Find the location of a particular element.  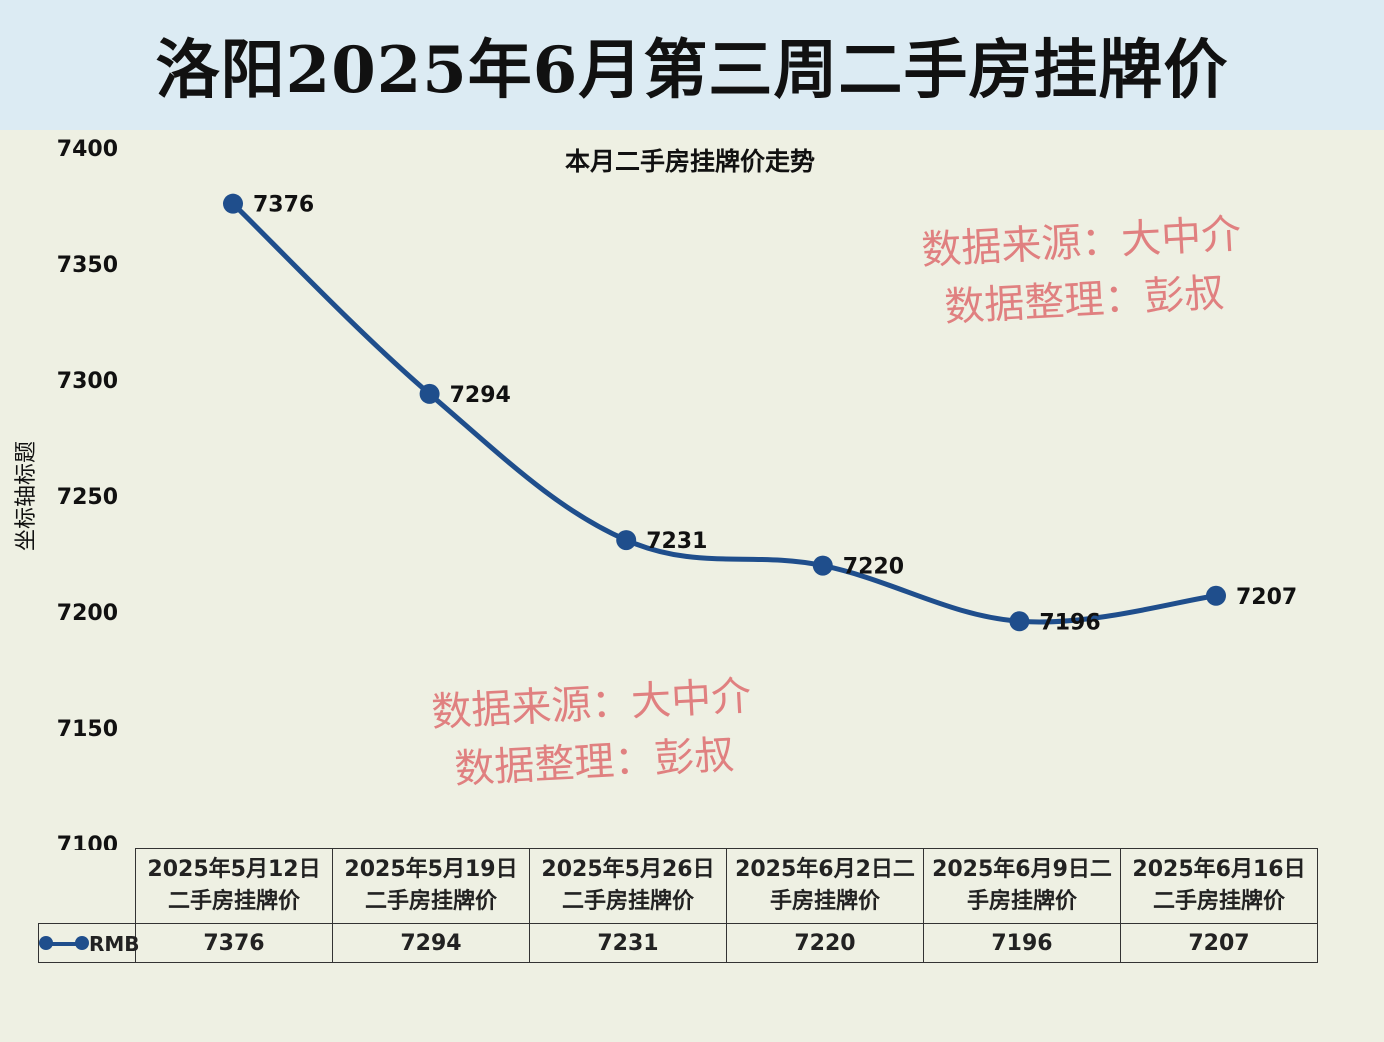

data-label: 7220 is located at coordinates (873, 567).